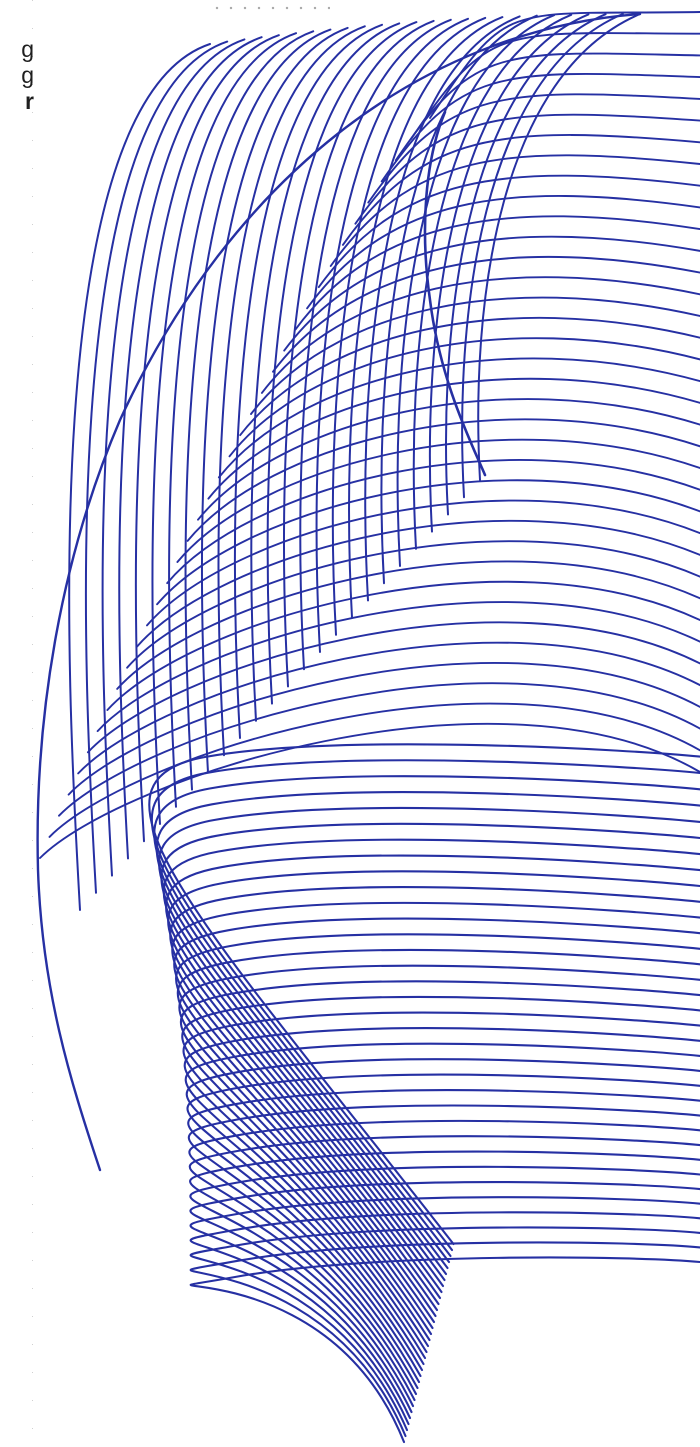 This screenshot has height=1447, width=700. Describe the element at coordinates (270, 8) in the screenshot. I see `top-dotted-mark` at that location.